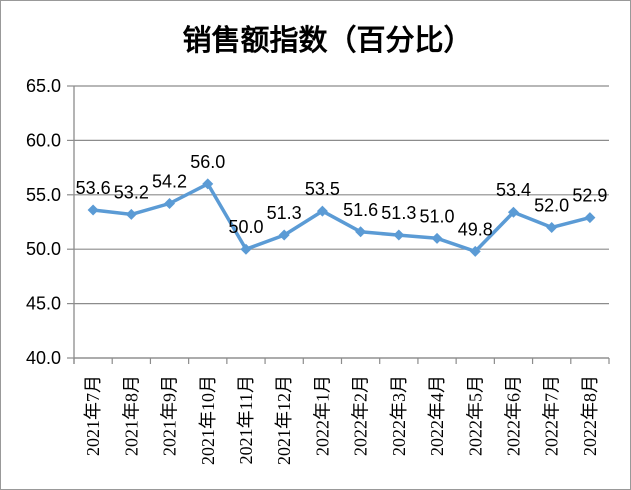 This screenshot has height=490, width=631. I want to click on y-axis-label: 60.0, so click(43, 140).